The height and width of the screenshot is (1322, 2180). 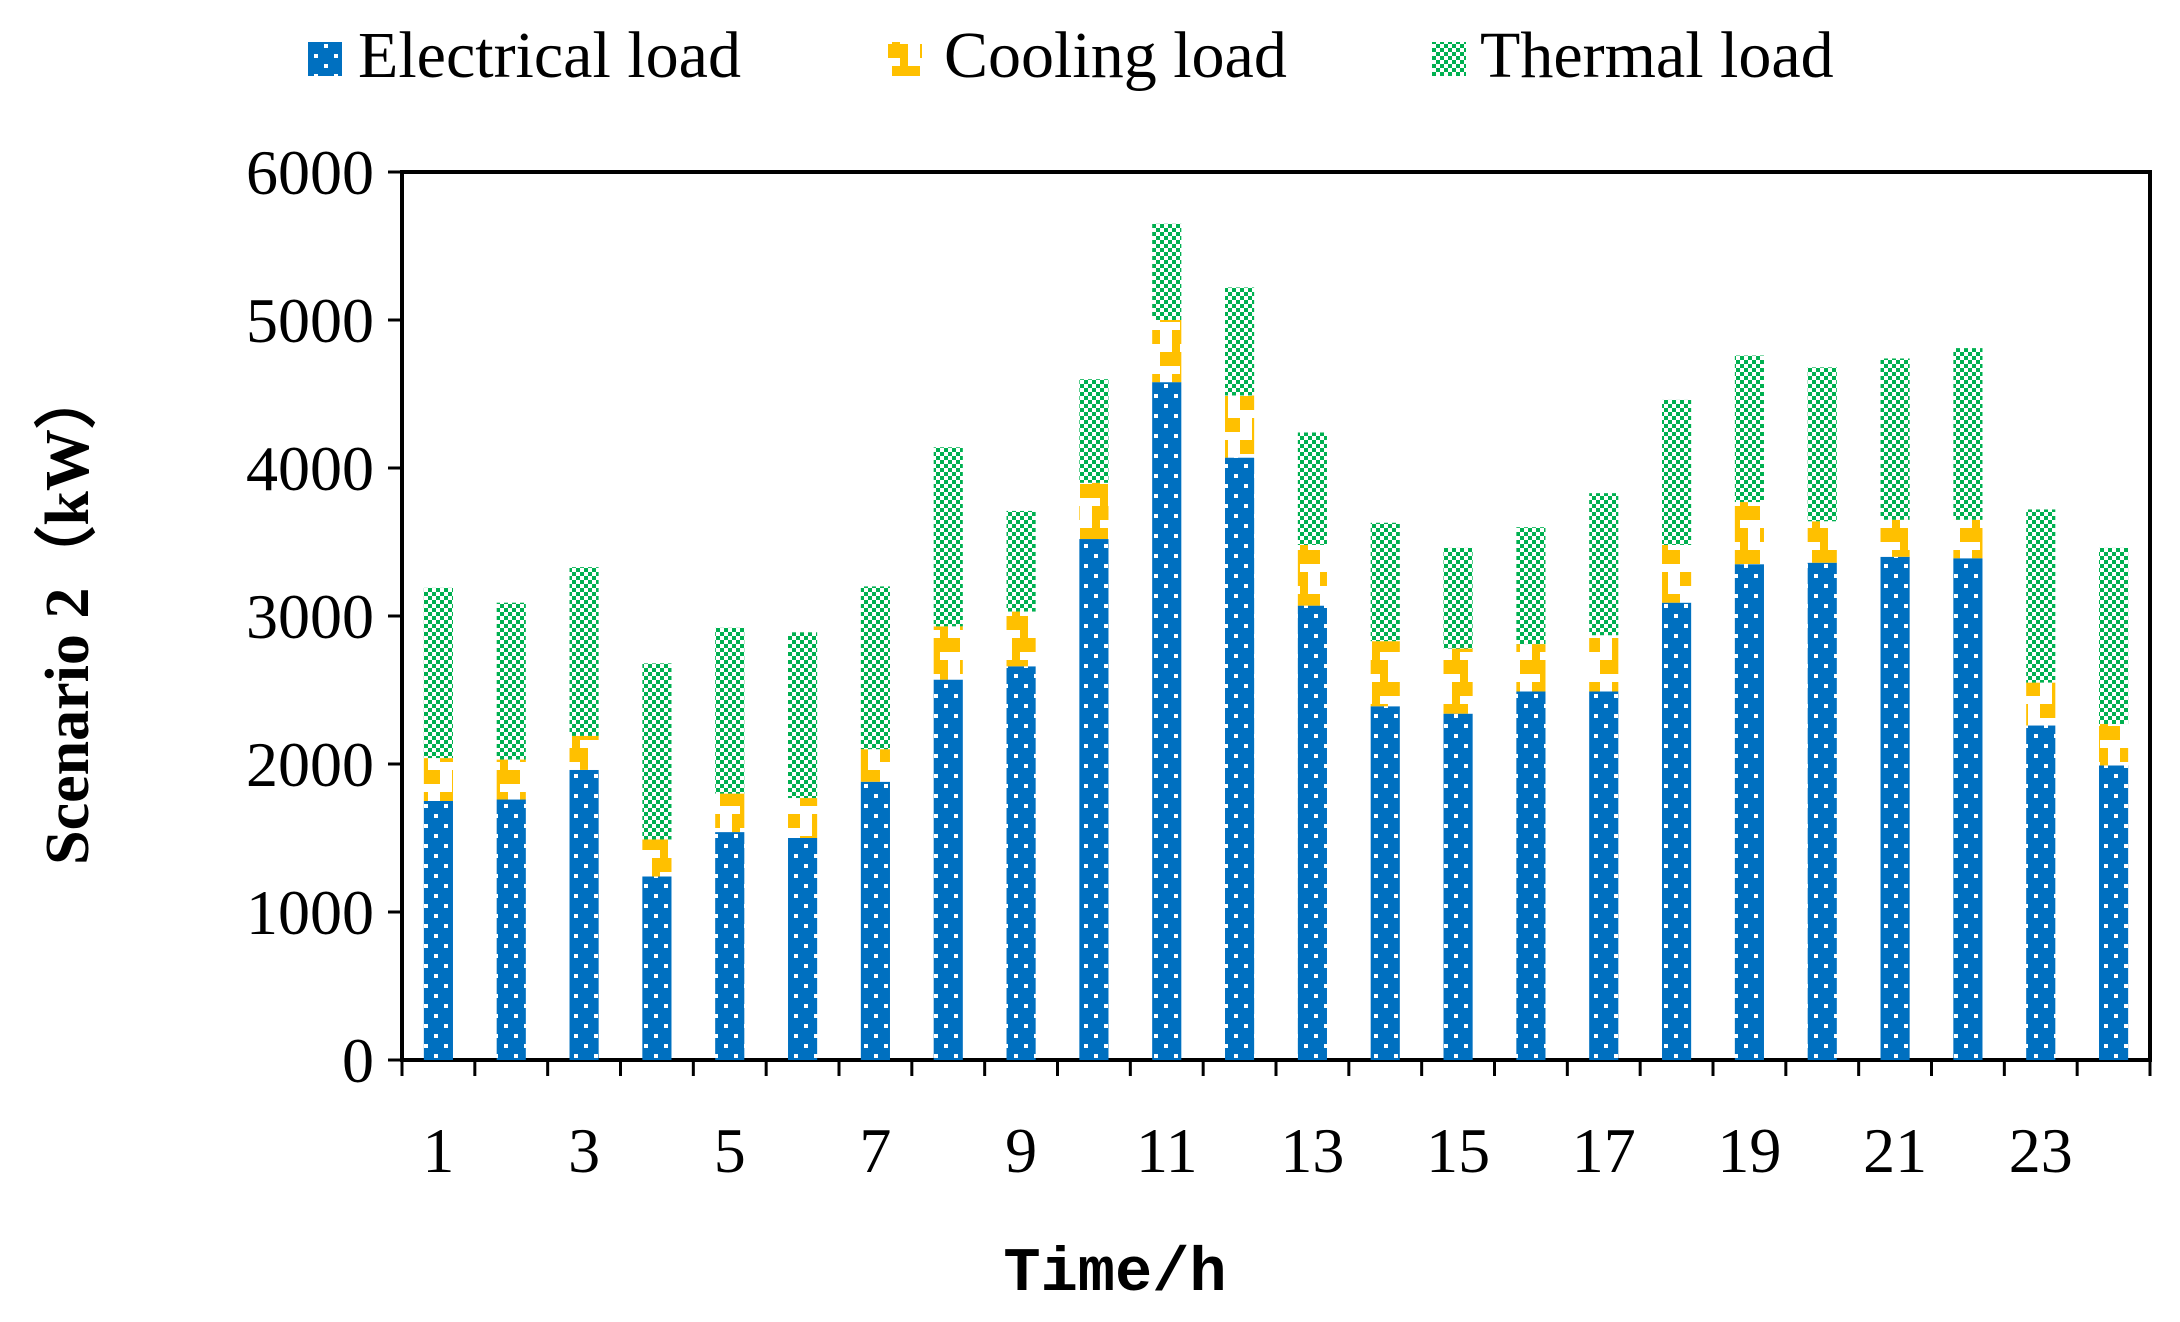 What do you see at coordinates (325, 59) in the screenshot?
I see `legend-swatch-electrical` at bounding box center [325, 59].